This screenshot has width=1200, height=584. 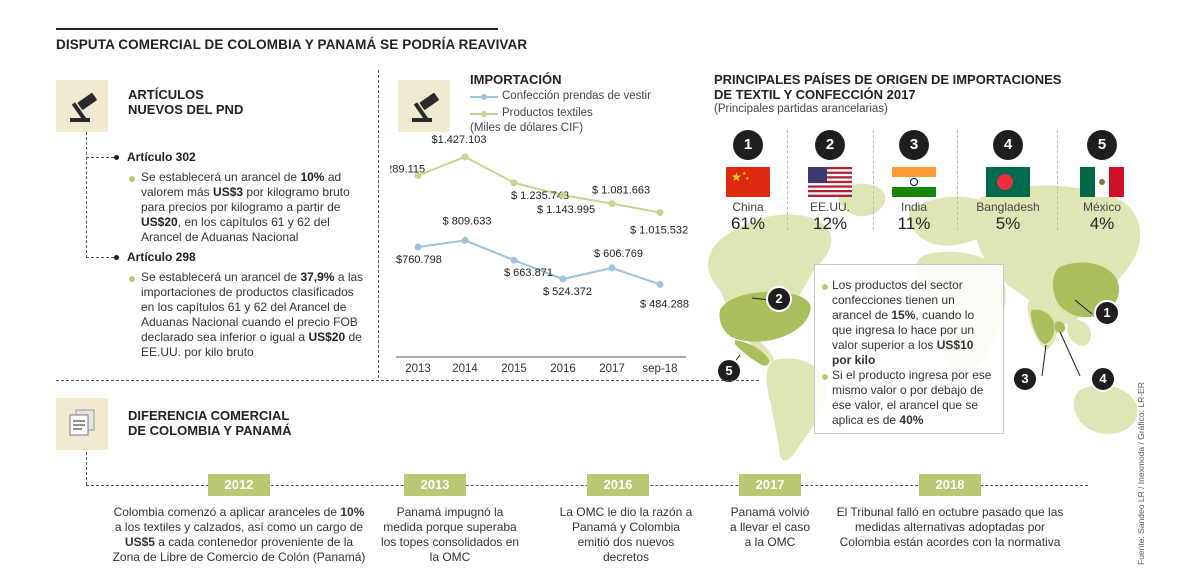 I want to click on data-label: $ 606.769, so click(x=618, y=254).